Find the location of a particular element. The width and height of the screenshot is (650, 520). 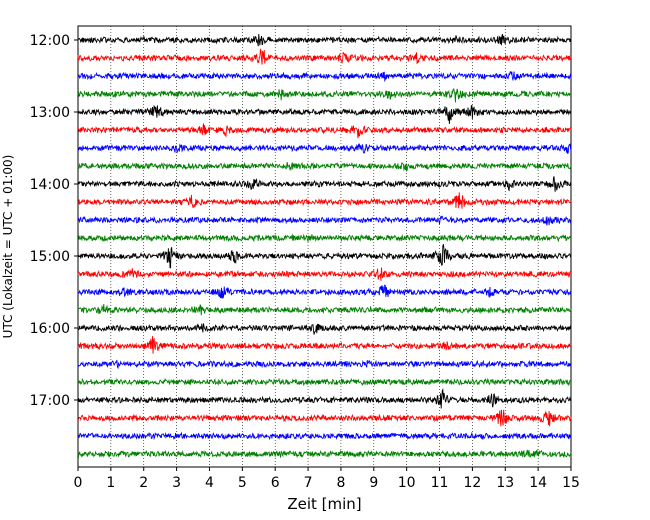

y-axis-ticks: 12:00 13:00 14:00 15:00 16:00 17:00 is located at coordinates (54, 221).